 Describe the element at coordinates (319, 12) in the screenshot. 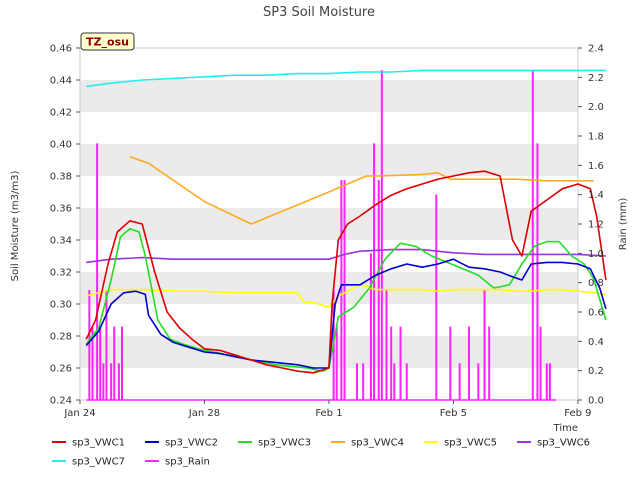

I see `chart-title: SP3 Soil Moisture` at that location.